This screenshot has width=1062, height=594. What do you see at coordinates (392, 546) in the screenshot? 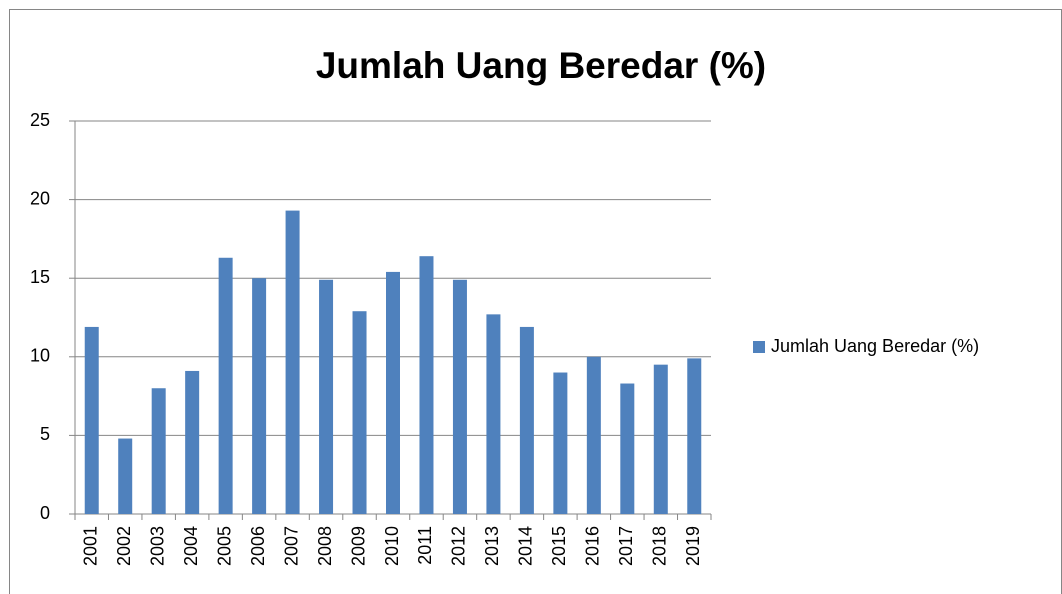
I see `x-tick-label: 2010` at bounding box center [392, 546].